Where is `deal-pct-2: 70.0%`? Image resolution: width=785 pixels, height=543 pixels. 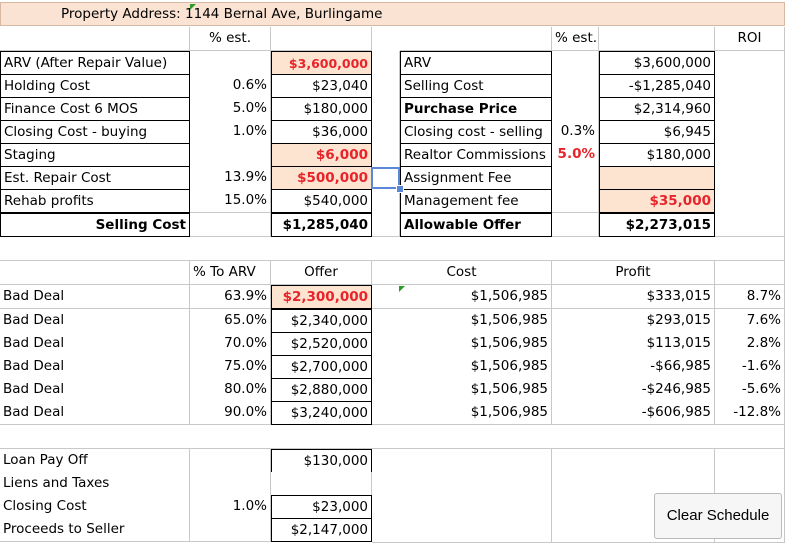
deal-pct-2: 70.0% is located at coordinates (230, 344).